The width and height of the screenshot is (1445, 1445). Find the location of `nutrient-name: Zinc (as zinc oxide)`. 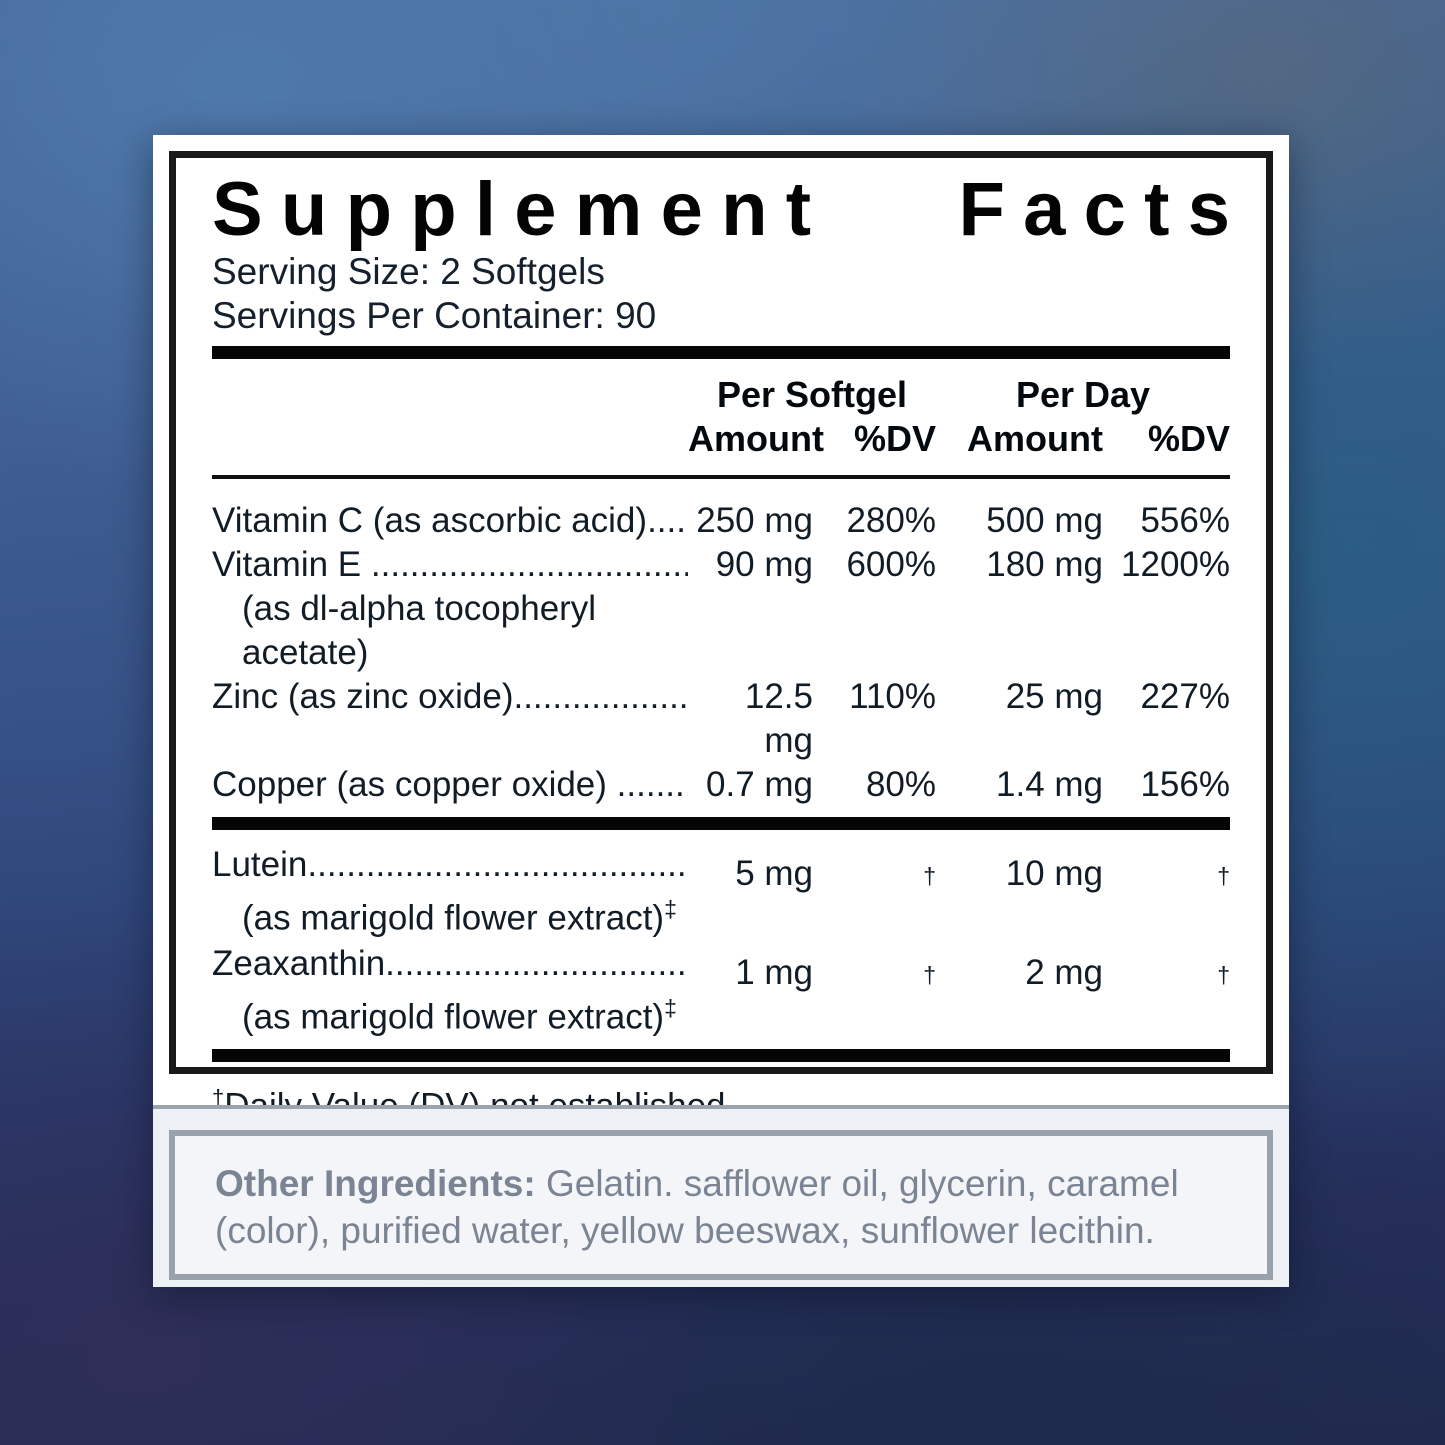

nutrient-name: Zinc (as zinc oxide) is located at coordinates (363, 696).